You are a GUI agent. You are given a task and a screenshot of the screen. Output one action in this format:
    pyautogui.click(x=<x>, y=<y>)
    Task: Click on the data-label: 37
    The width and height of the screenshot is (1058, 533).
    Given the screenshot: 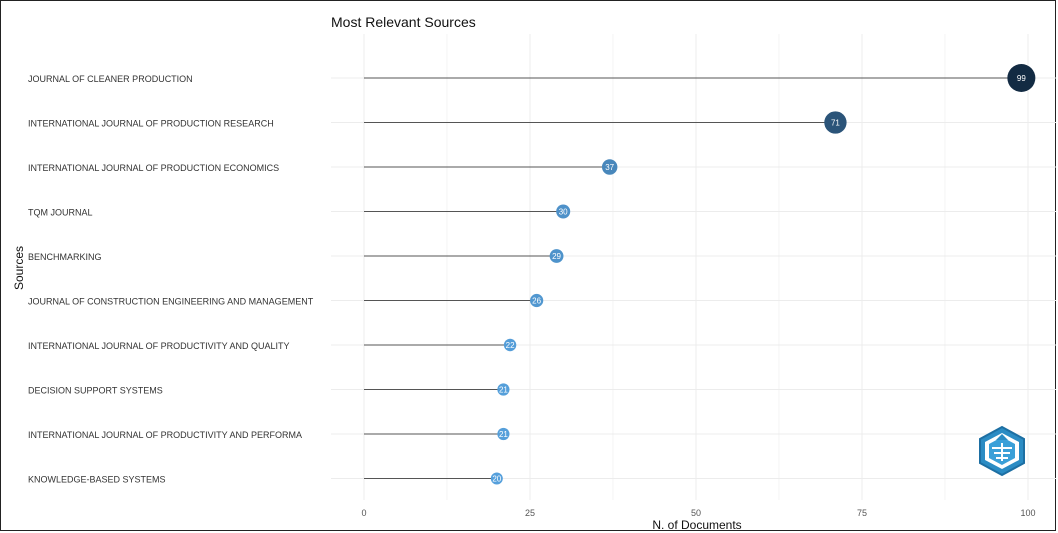 What is the action you would take?
    pyautogui.click(x=609, y=167)
    